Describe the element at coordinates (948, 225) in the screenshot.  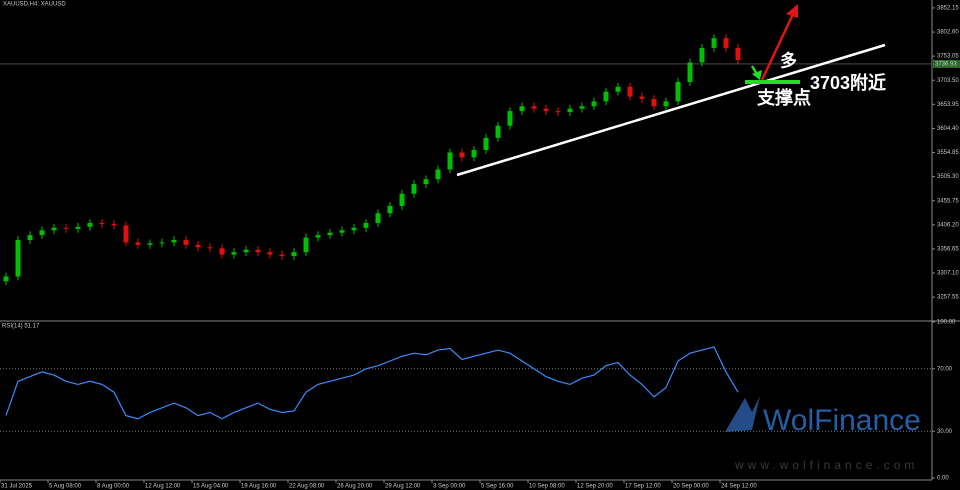
I see `y-tick-label: 3406.20` at that location.